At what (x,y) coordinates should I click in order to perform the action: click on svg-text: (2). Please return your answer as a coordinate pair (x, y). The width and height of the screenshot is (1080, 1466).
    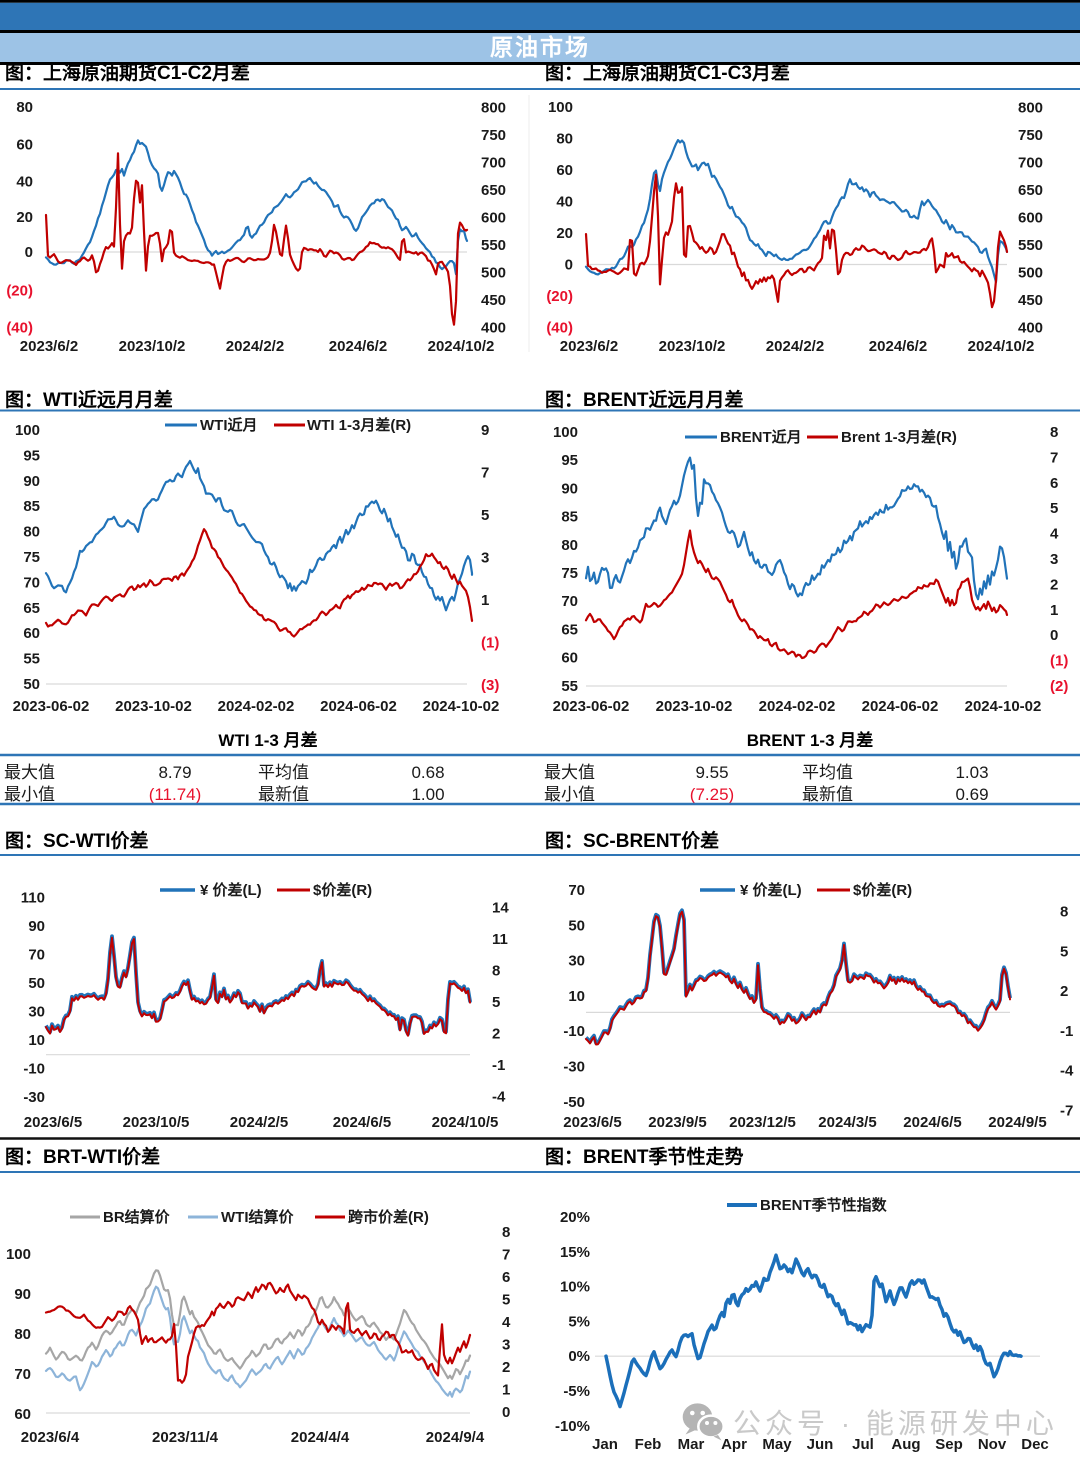
    Looking at the image, I should click on (1059, 686).